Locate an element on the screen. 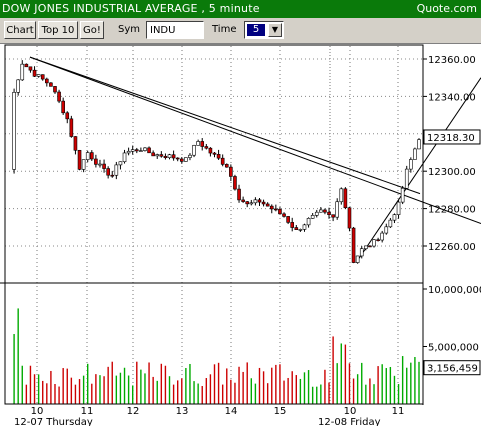 This screenshot has height=426, width=481. y-tick-label-5: 12260.00 is located at coordinates (452, 247).